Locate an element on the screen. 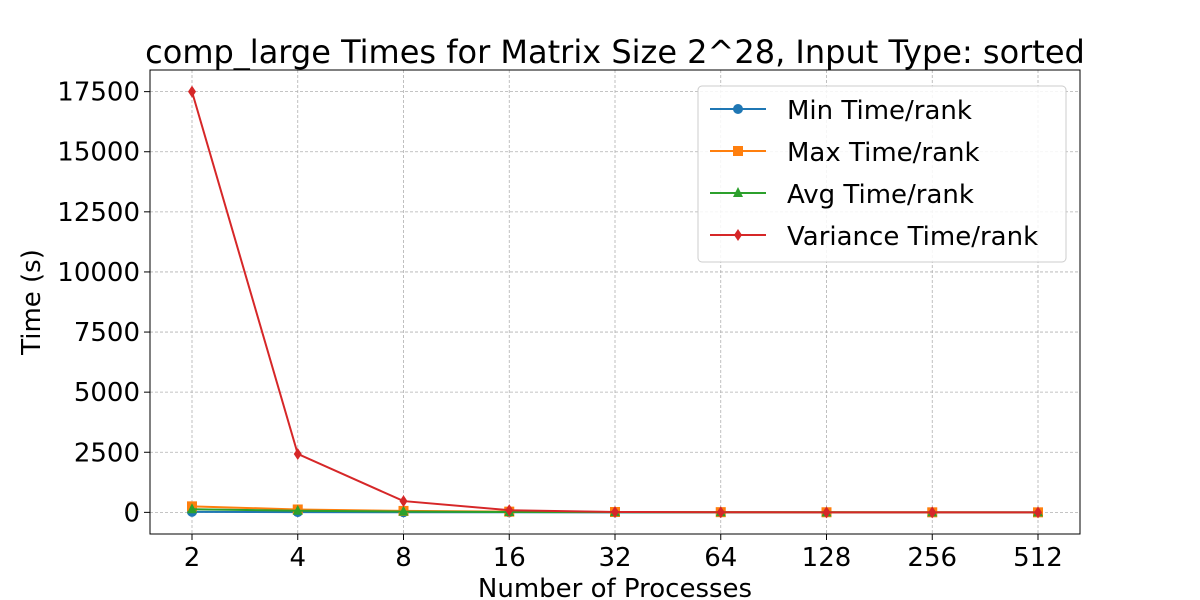  y-axis-label: Time (s) is located at coordinates (32, 302).